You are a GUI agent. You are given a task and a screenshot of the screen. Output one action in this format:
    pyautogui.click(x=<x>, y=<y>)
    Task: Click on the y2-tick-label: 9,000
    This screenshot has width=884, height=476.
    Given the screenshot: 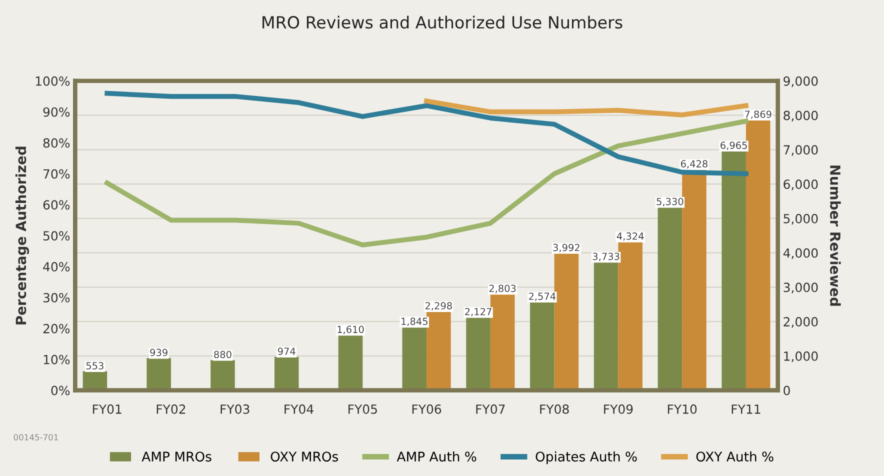 What is the action you would take?
    pyautogui.click(x=801, y=82)
    